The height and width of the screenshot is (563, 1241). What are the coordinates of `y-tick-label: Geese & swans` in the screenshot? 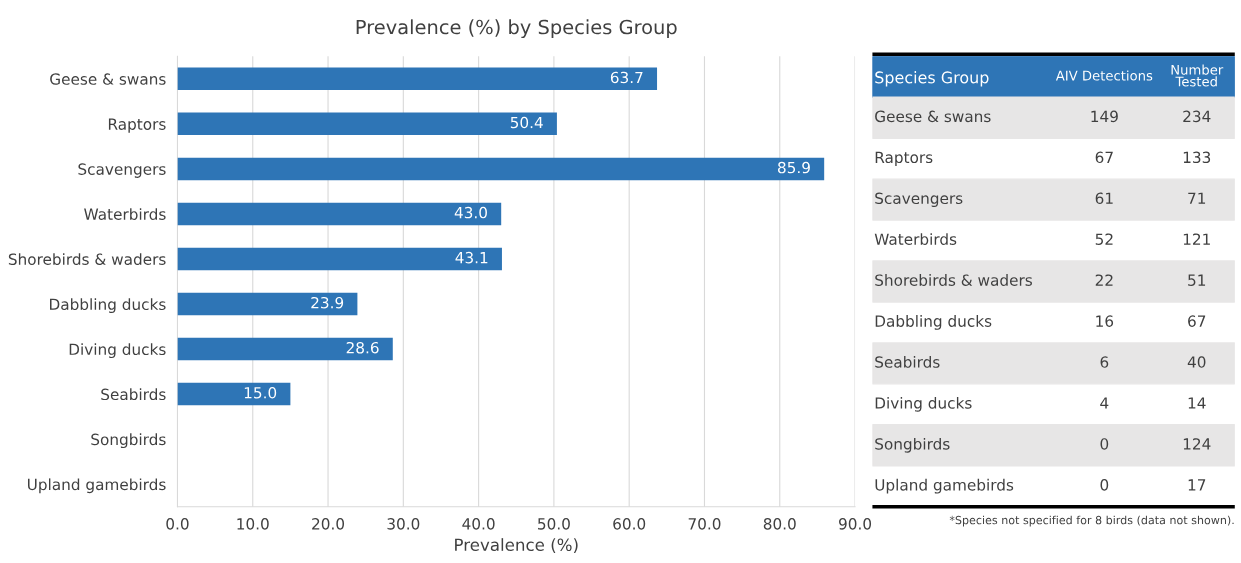 It's located at (108, 79).